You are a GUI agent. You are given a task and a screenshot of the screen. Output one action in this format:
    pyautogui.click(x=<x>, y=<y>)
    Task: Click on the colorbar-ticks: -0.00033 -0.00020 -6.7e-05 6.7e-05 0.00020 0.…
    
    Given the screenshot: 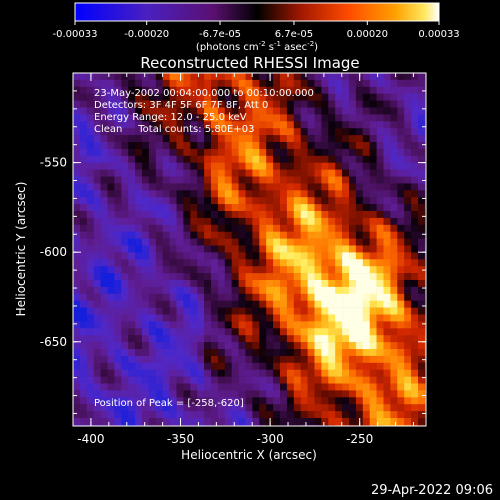 What is the action you would take?
    pyautogui.click(x=256, y=30)
    